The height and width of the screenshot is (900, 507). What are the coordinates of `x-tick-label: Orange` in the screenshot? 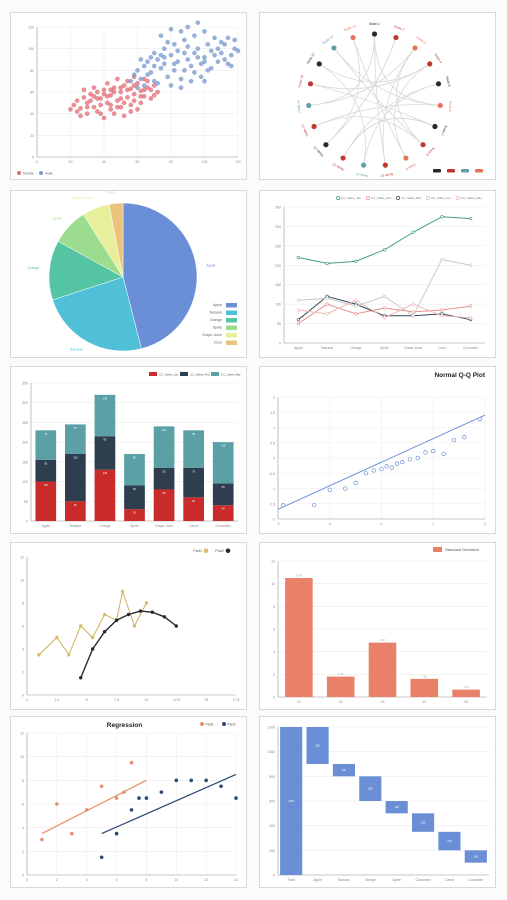 It's located at (104, 526).